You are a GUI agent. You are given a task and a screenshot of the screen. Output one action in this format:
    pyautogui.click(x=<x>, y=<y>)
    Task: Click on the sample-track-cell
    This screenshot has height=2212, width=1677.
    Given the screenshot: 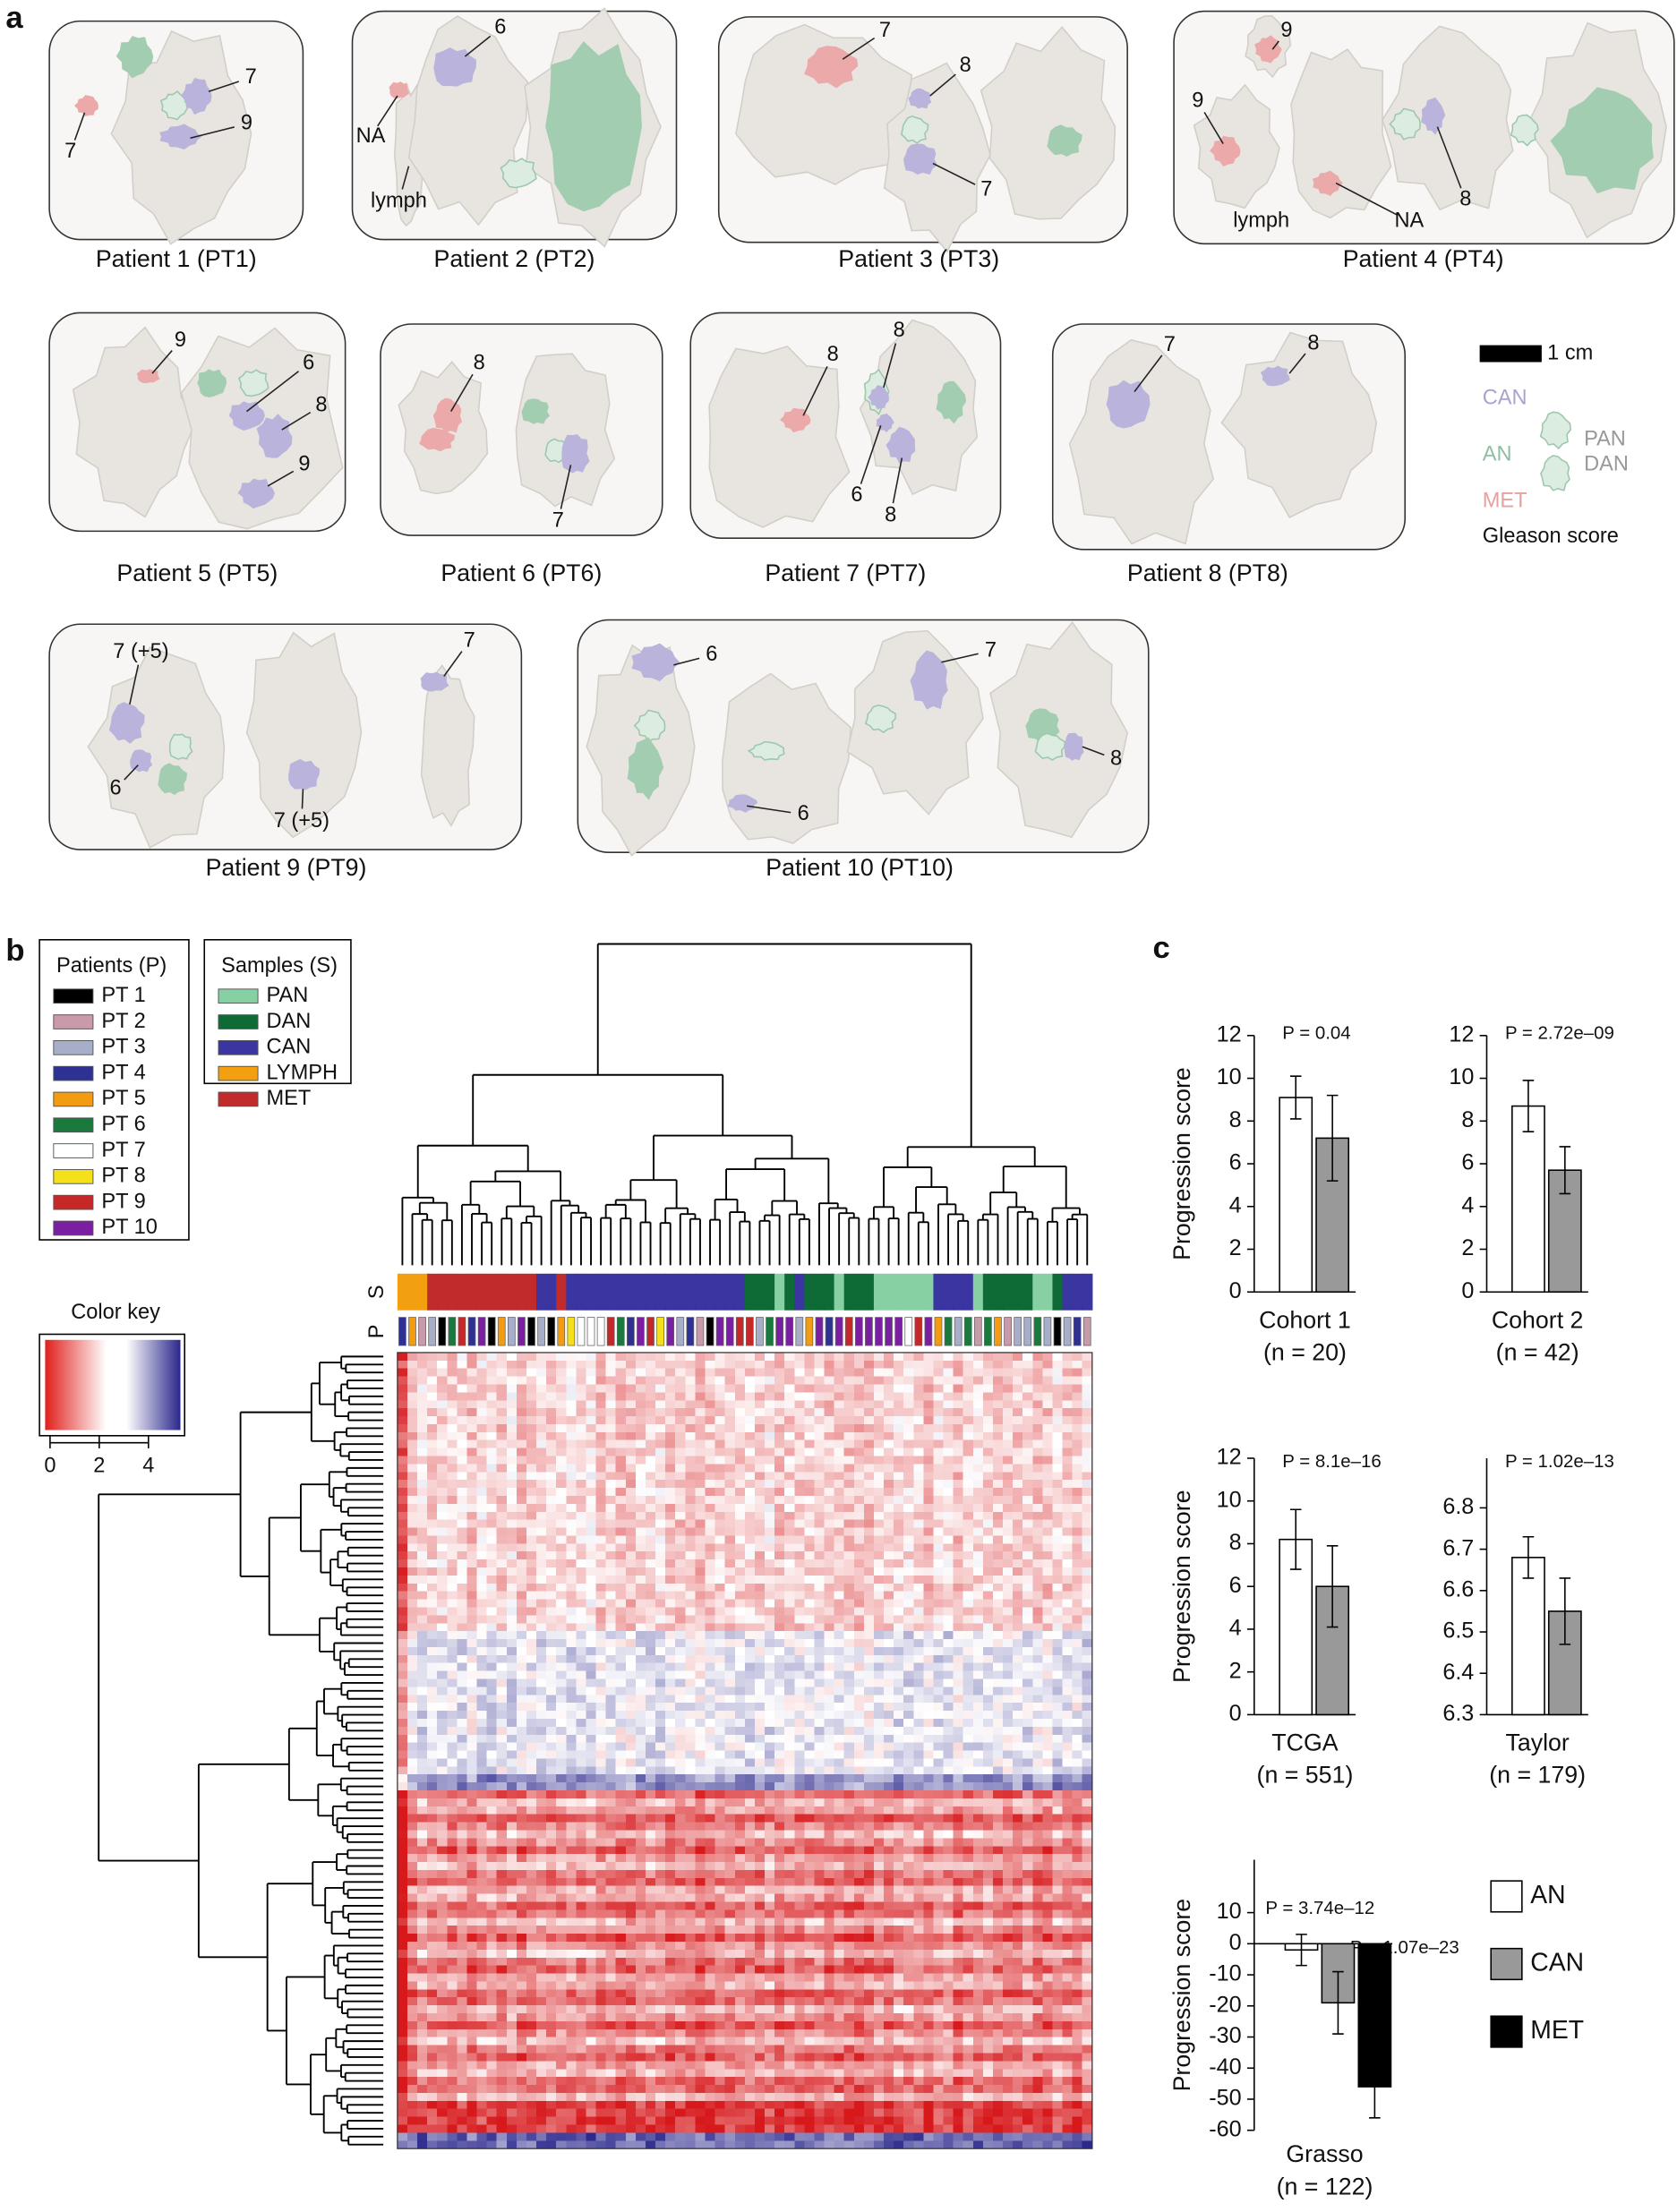 What is the action you would take?
    pyautogui.click(x=859, y=1292)
    